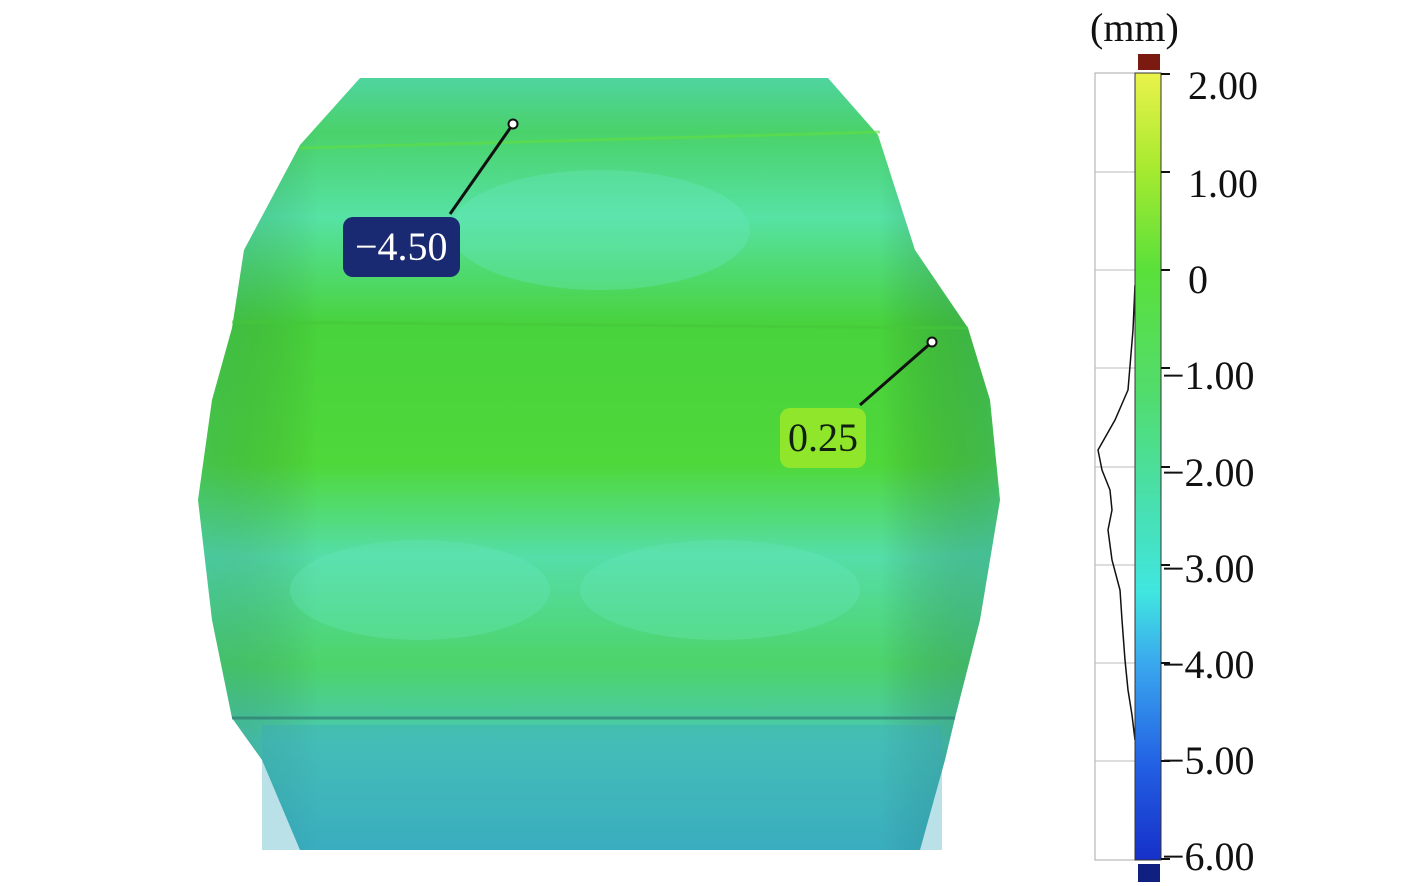  What do you see at coordinates (823, 438) in the screenshot?
I see `deviation-callout-max: 0.25` at bounding box center [823, 438].